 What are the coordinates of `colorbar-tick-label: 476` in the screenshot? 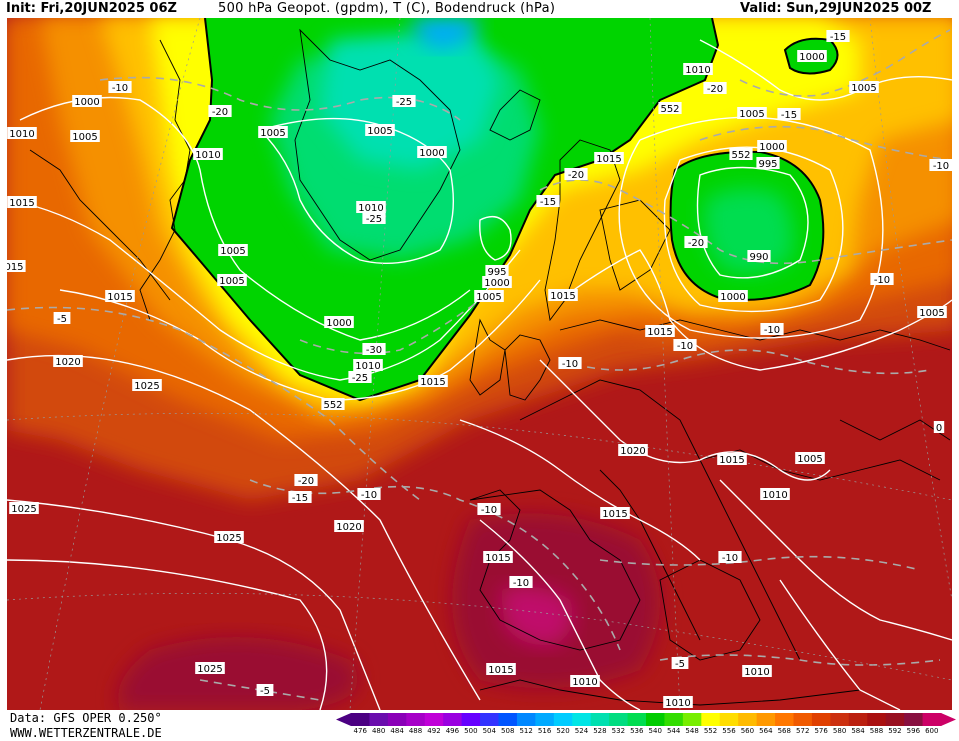 It's located at (360, 731).